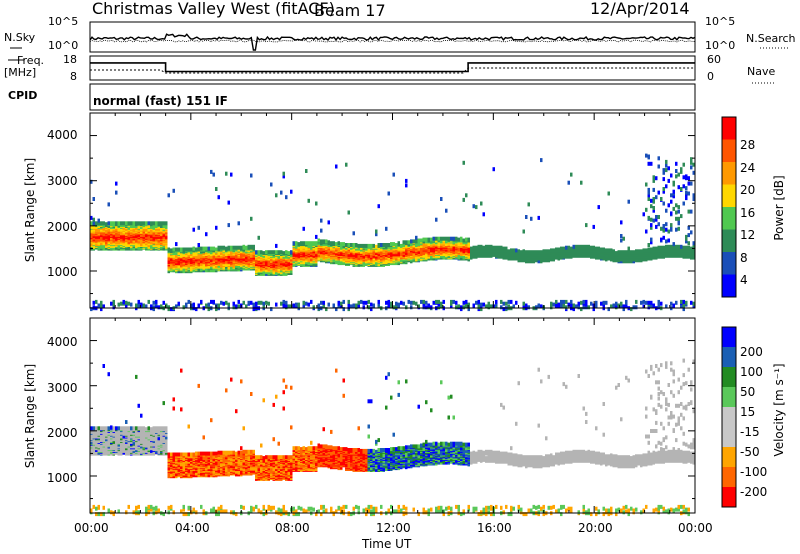 Image resolution: width=800 pixels, height=554 pixels. I want to click on velocity-cbar-tick-neg200: -200, so click(754, 492).